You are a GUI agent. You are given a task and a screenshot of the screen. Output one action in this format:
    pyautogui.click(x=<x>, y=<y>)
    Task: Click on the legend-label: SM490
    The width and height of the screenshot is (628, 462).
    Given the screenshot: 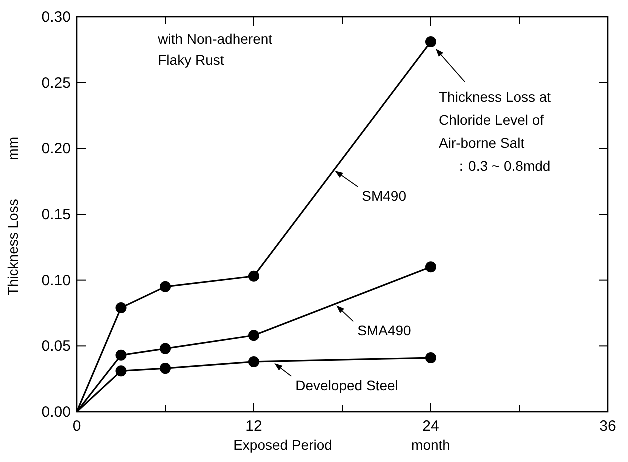 What is the action you would take?
    pyautogui.click(x=384, y=196)
    